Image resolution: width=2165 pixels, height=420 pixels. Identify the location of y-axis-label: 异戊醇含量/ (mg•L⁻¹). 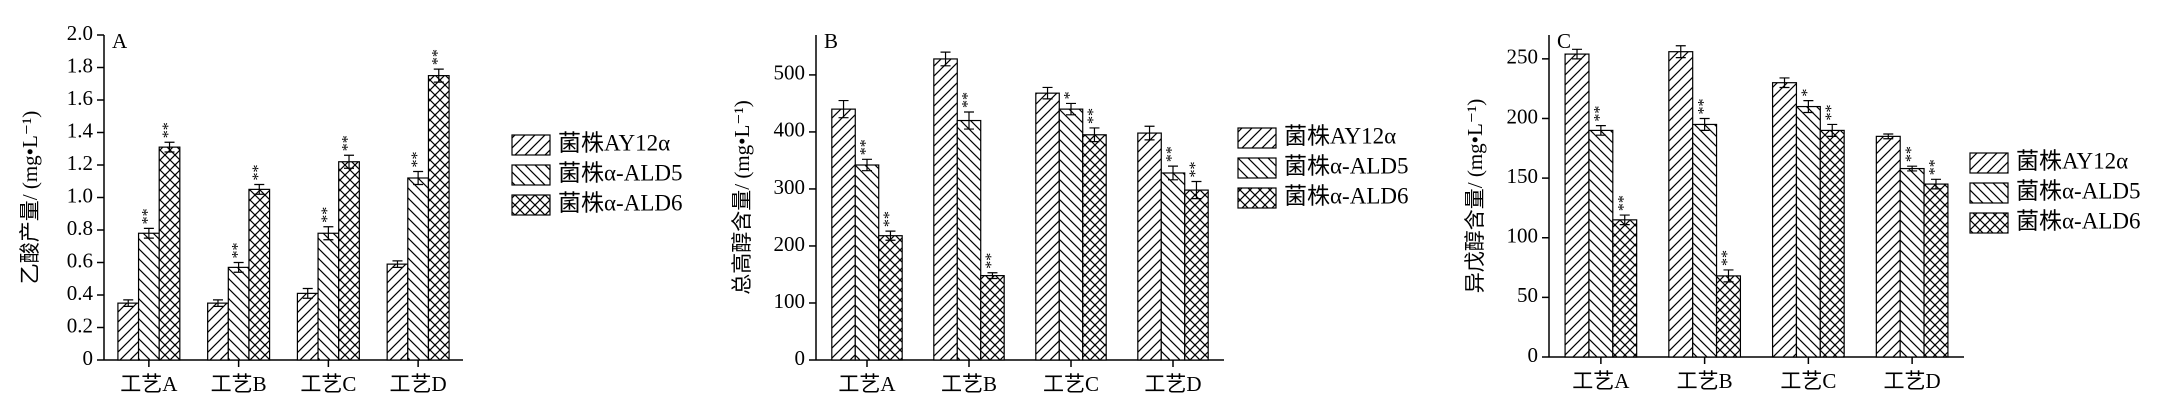
(1475, 196).